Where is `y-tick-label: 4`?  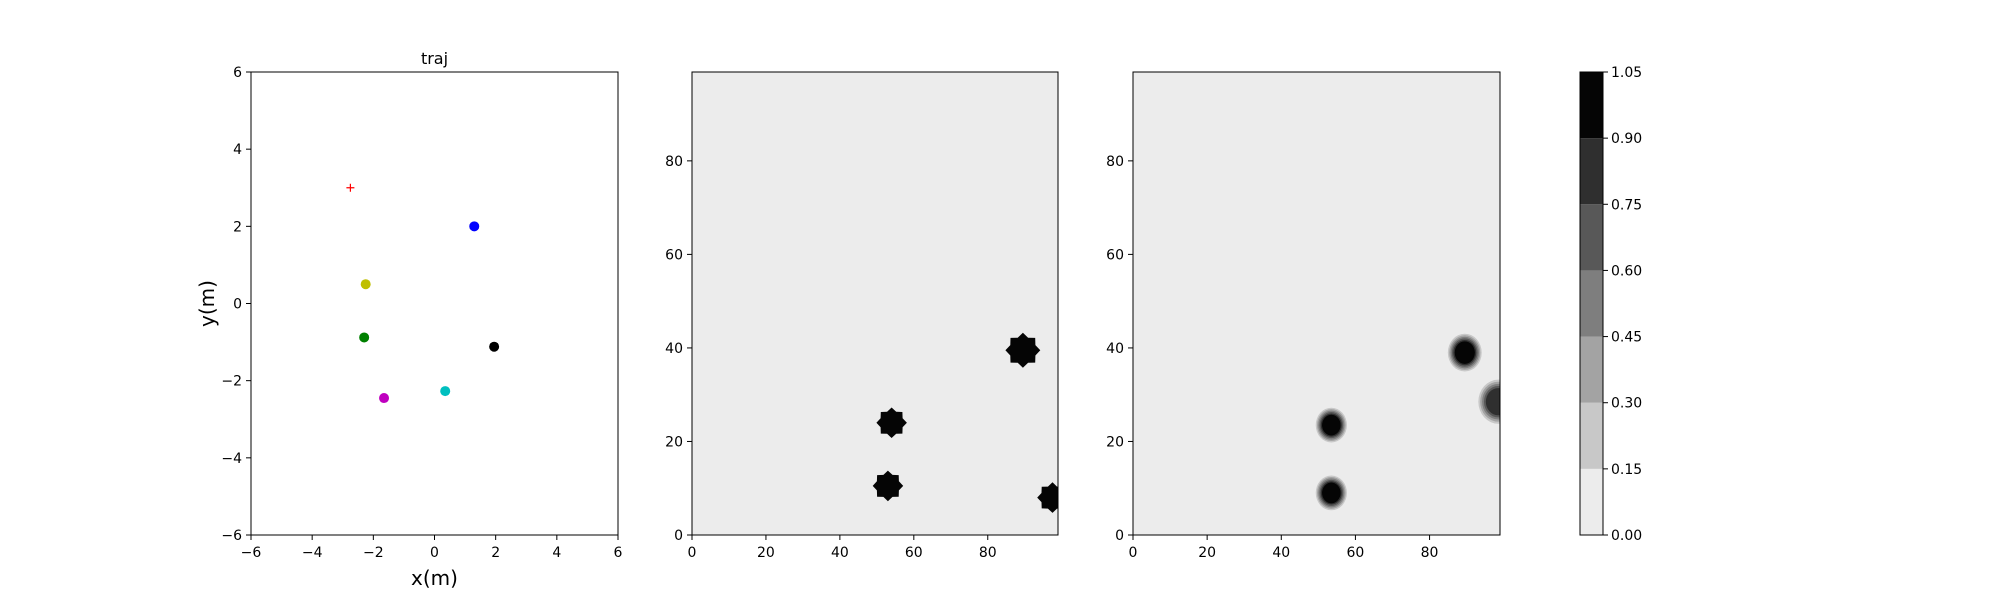 y-tick-label: 4 is located at coordinates (237, 150).